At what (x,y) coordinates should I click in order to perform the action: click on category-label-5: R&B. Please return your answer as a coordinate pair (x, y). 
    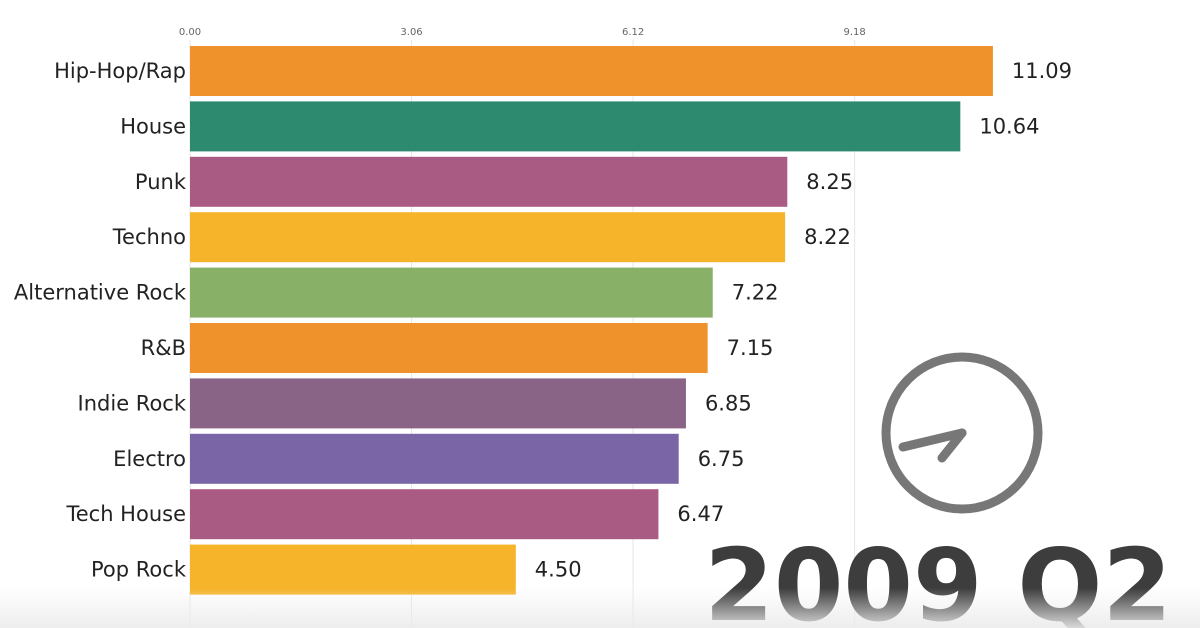
    Looking at the image, I should click on (163, 348).